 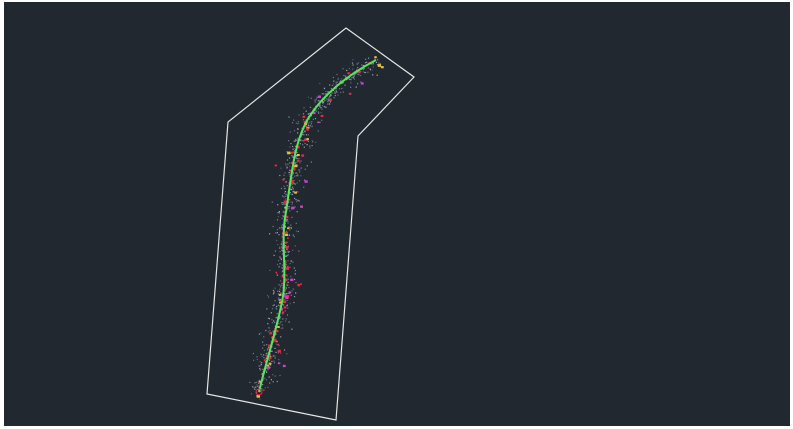 I want to click on centerline-start-marker, so click(x=259, y=392).